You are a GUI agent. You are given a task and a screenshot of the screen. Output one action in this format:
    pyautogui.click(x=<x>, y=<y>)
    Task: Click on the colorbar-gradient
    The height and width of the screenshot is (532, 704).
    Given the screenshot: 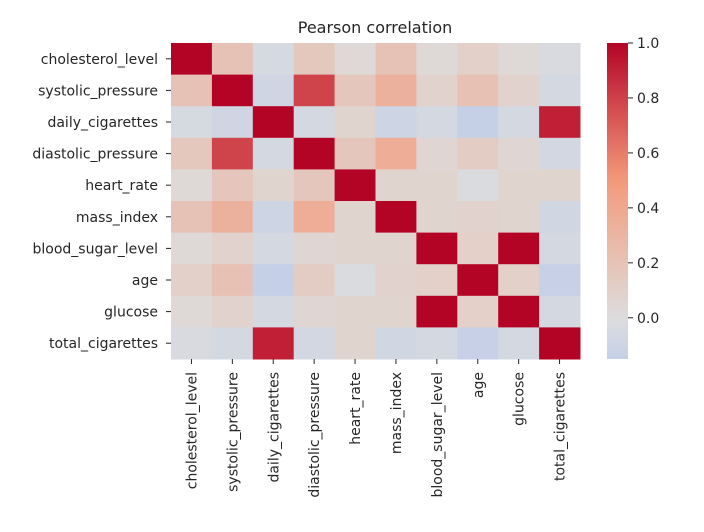 What is the action you would take?
    pyautogui.click(x=617, y=201)
    